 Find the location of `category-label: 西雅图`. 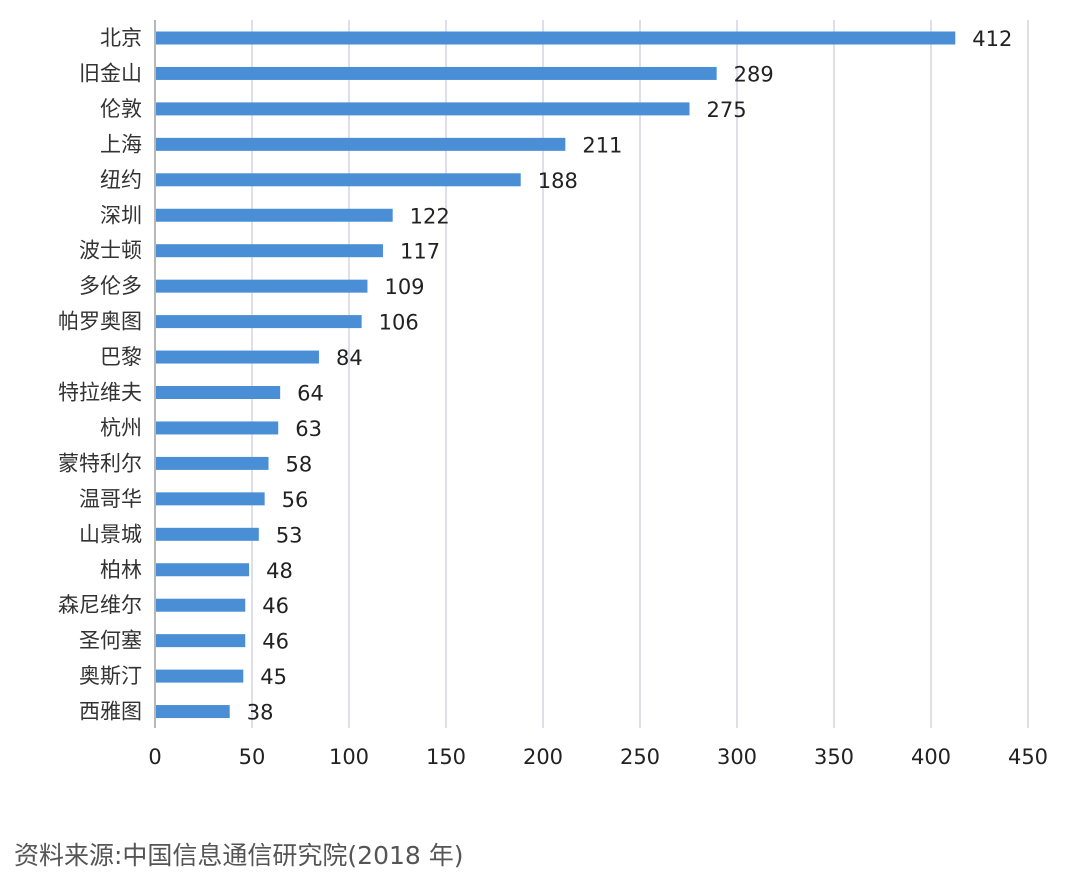

category-label: 西雅图 is located at coordinates (110, 712).